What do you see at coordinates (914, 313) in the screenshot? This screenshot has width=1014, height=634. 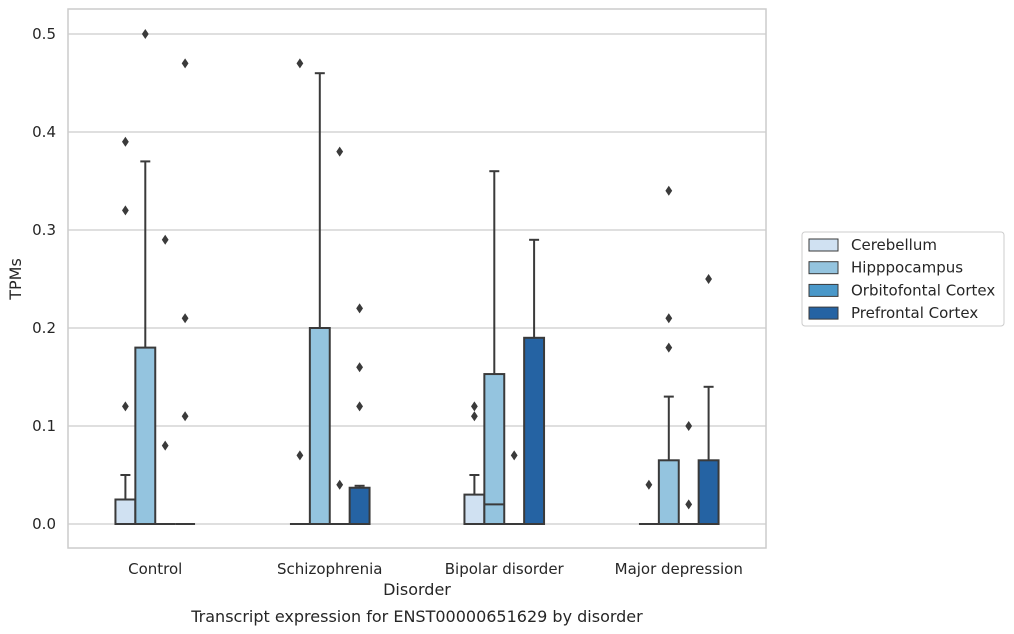 I see `legend-label: Prefrontal Cortex` at bounding box center [914, 313].